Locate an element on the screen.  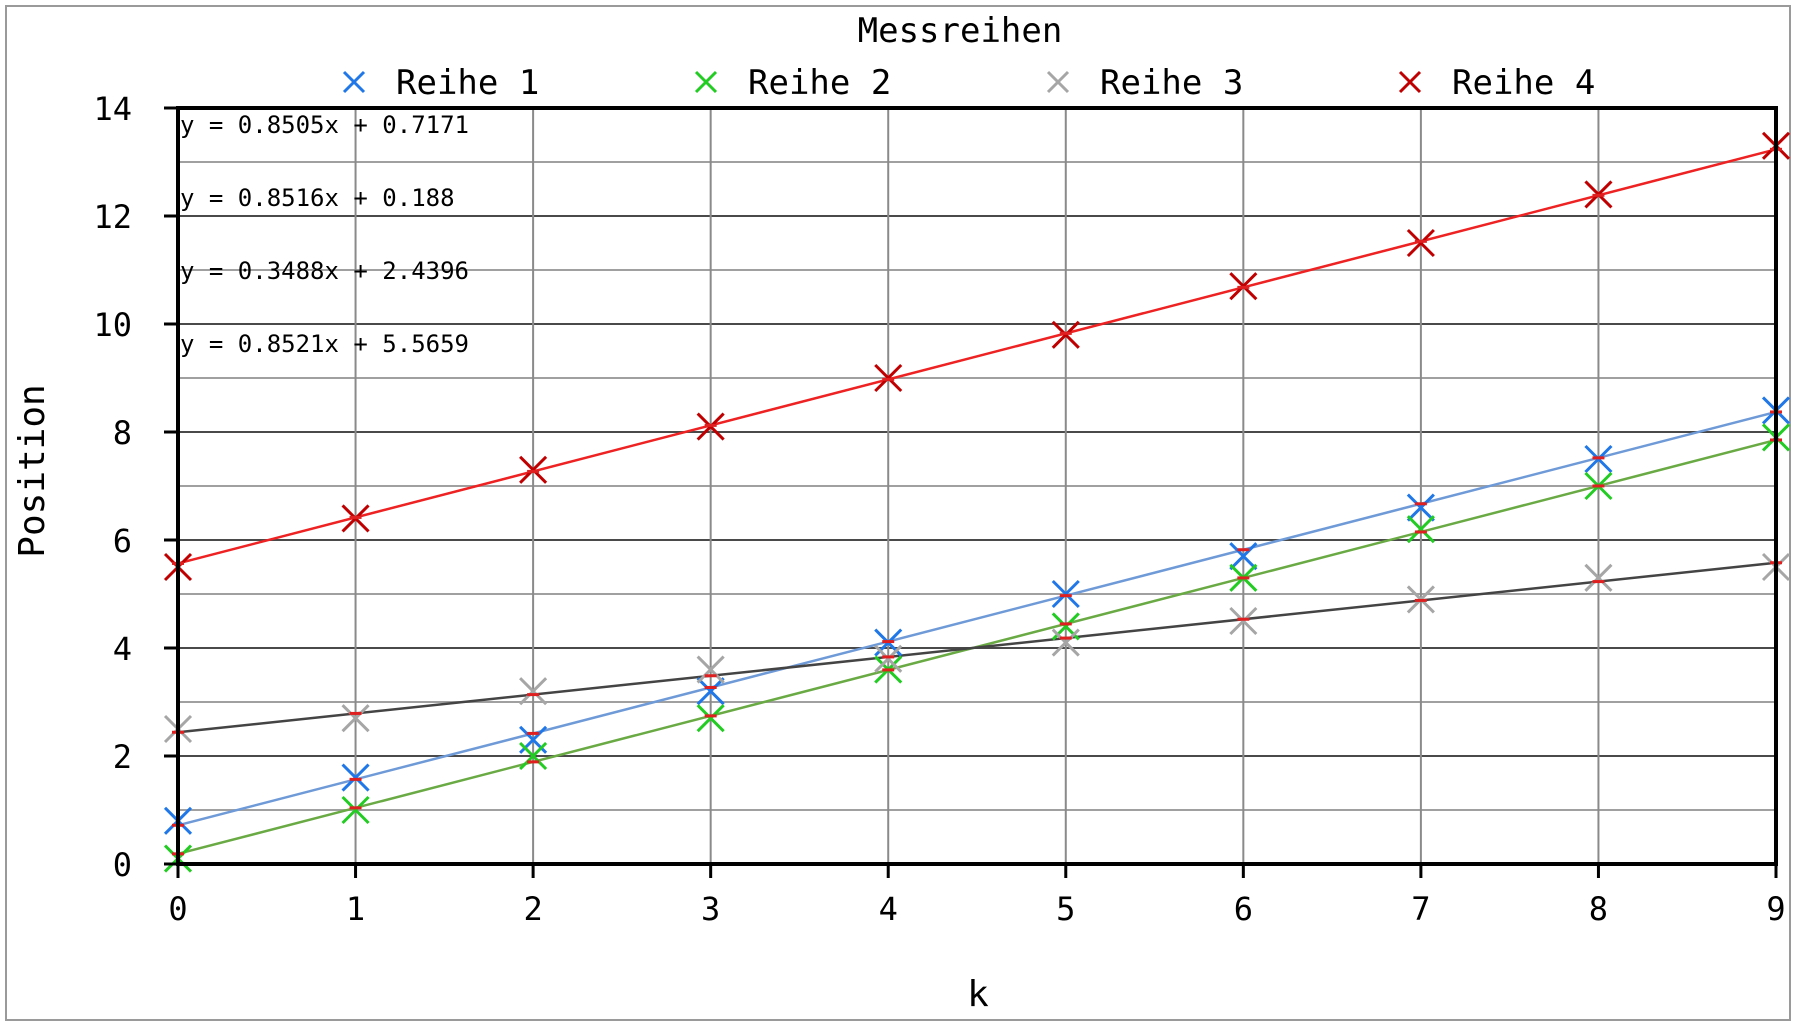
legend-label: Reihe 2 is located at coordinates (819, 83).